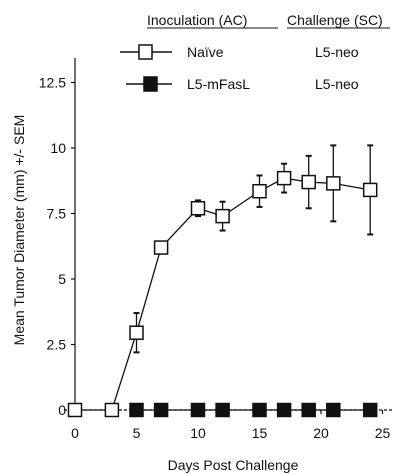  I want to click on legend-challenge-naive: L5-neo, so click(337, 52).